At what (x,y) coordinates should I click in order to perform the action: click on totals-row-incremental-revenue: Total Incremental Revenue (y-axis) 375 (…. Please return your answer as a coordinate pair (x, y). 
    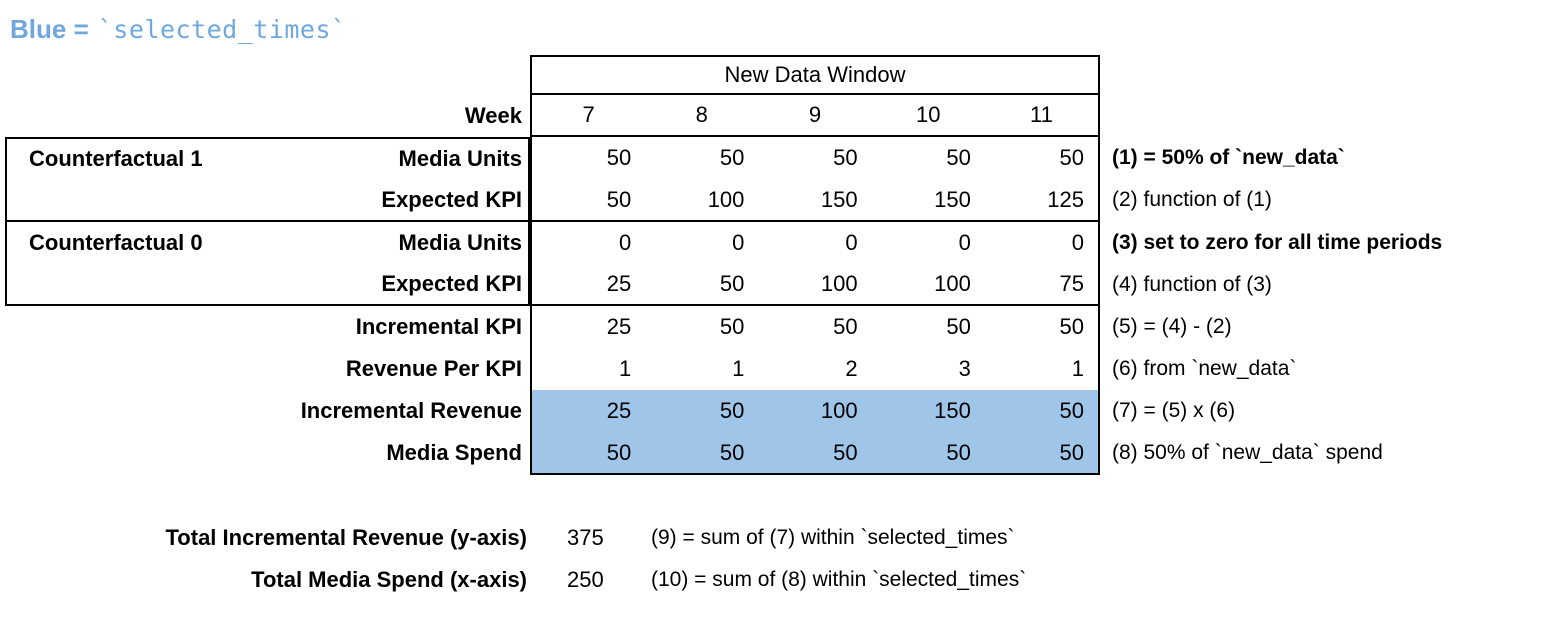
    Looking at the image, I should click on (772, 538).